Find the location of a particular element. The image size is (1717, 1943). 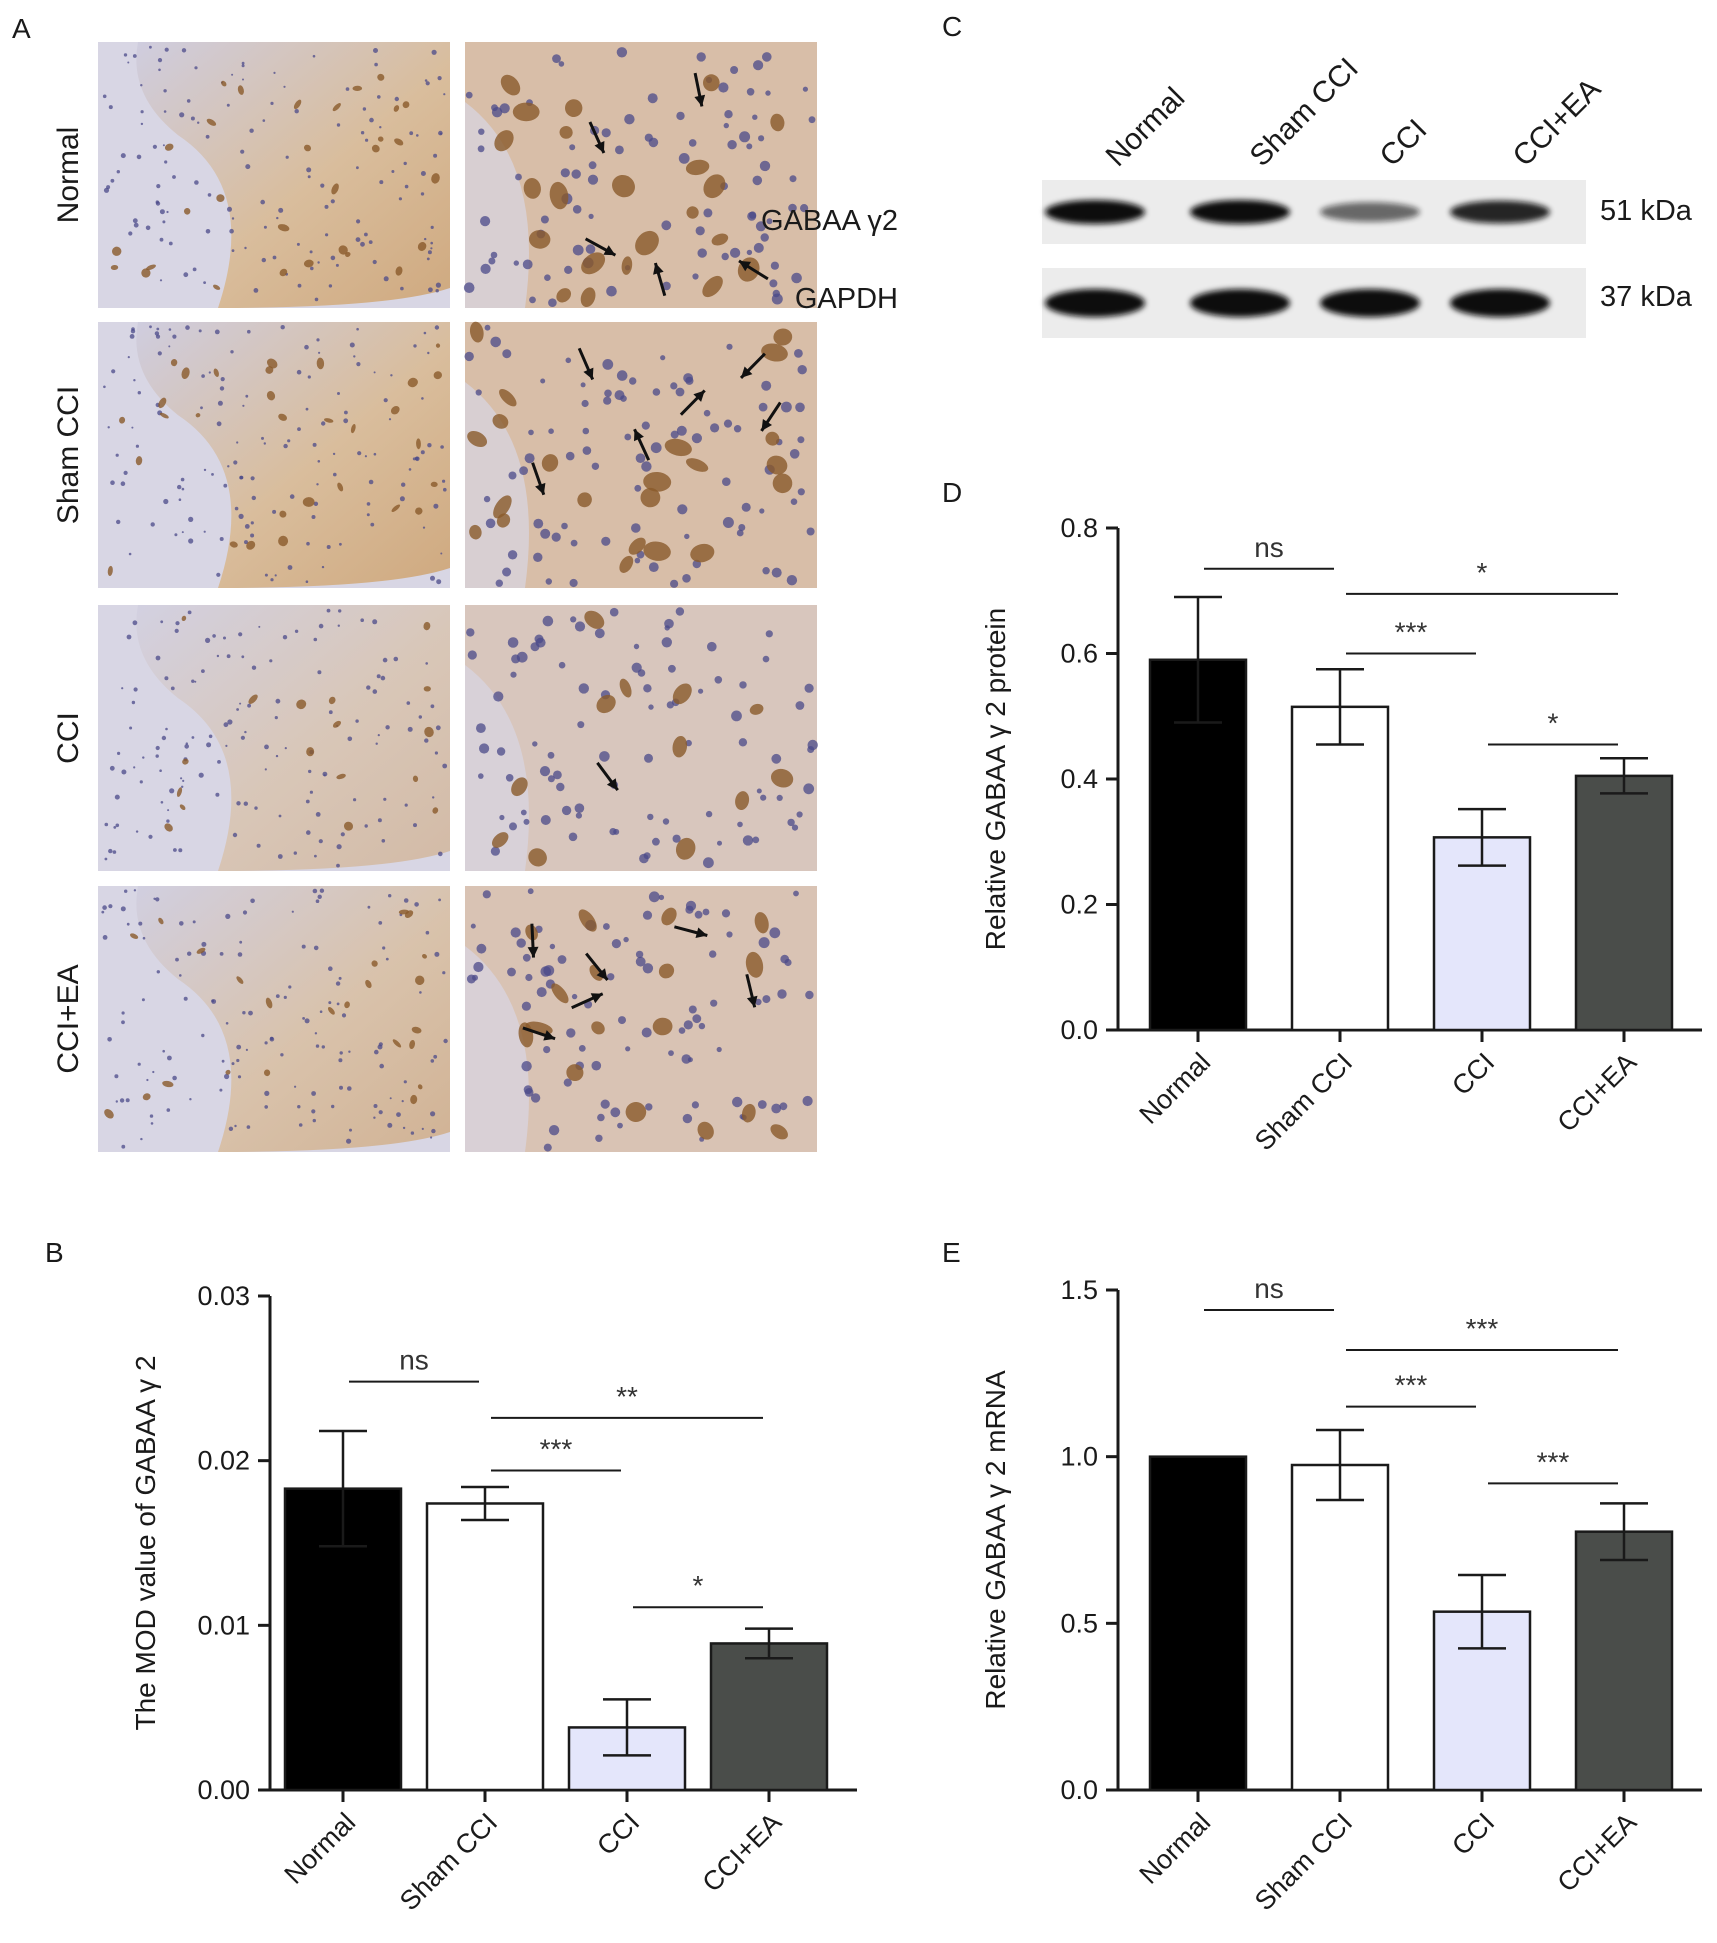

panel-letter-e: E is located at coordinates (951, 1252).